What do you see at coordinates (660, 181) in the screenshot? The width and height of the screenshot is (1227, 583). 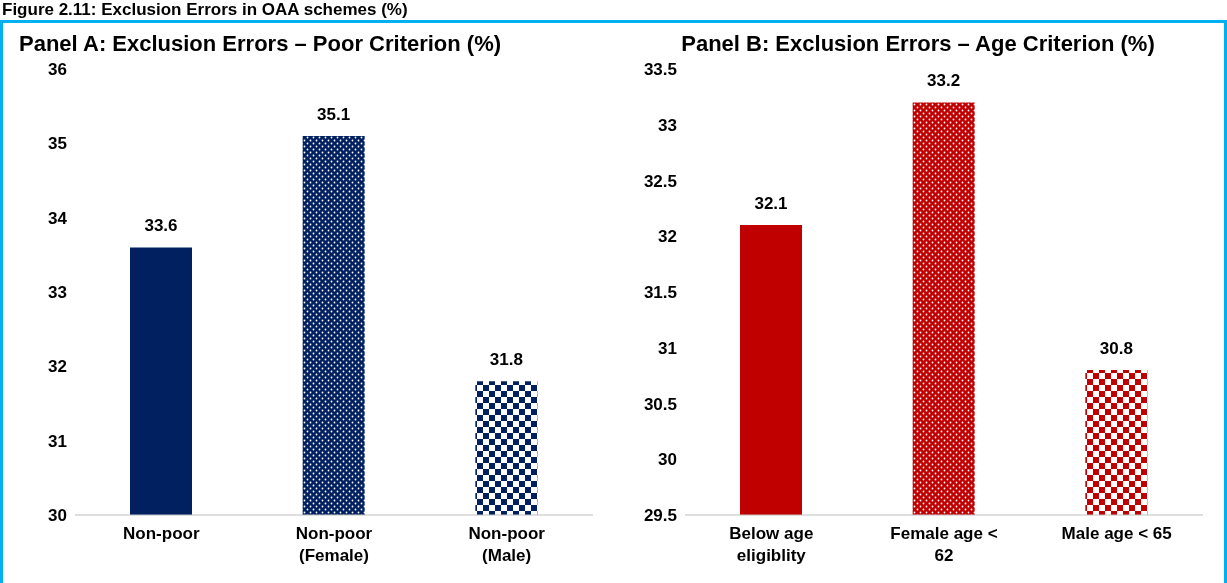 I see `y-tick-label: 32.5` at bounding box center [660, 181].